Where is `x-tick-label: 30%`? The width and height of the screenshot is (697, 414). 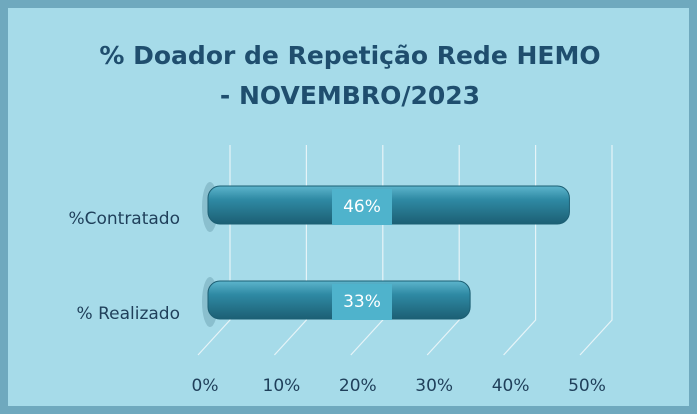 x-tick-label: 30% is located at coordinates (434, 386).